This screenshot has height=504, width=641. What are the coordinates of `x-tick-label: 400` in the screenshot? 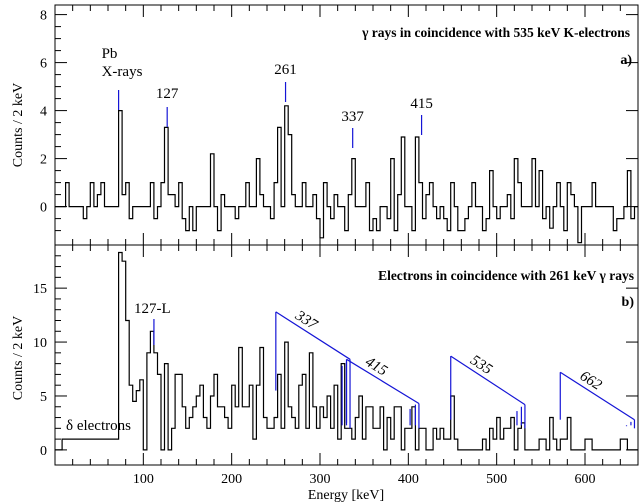 It's located at (408, 479).